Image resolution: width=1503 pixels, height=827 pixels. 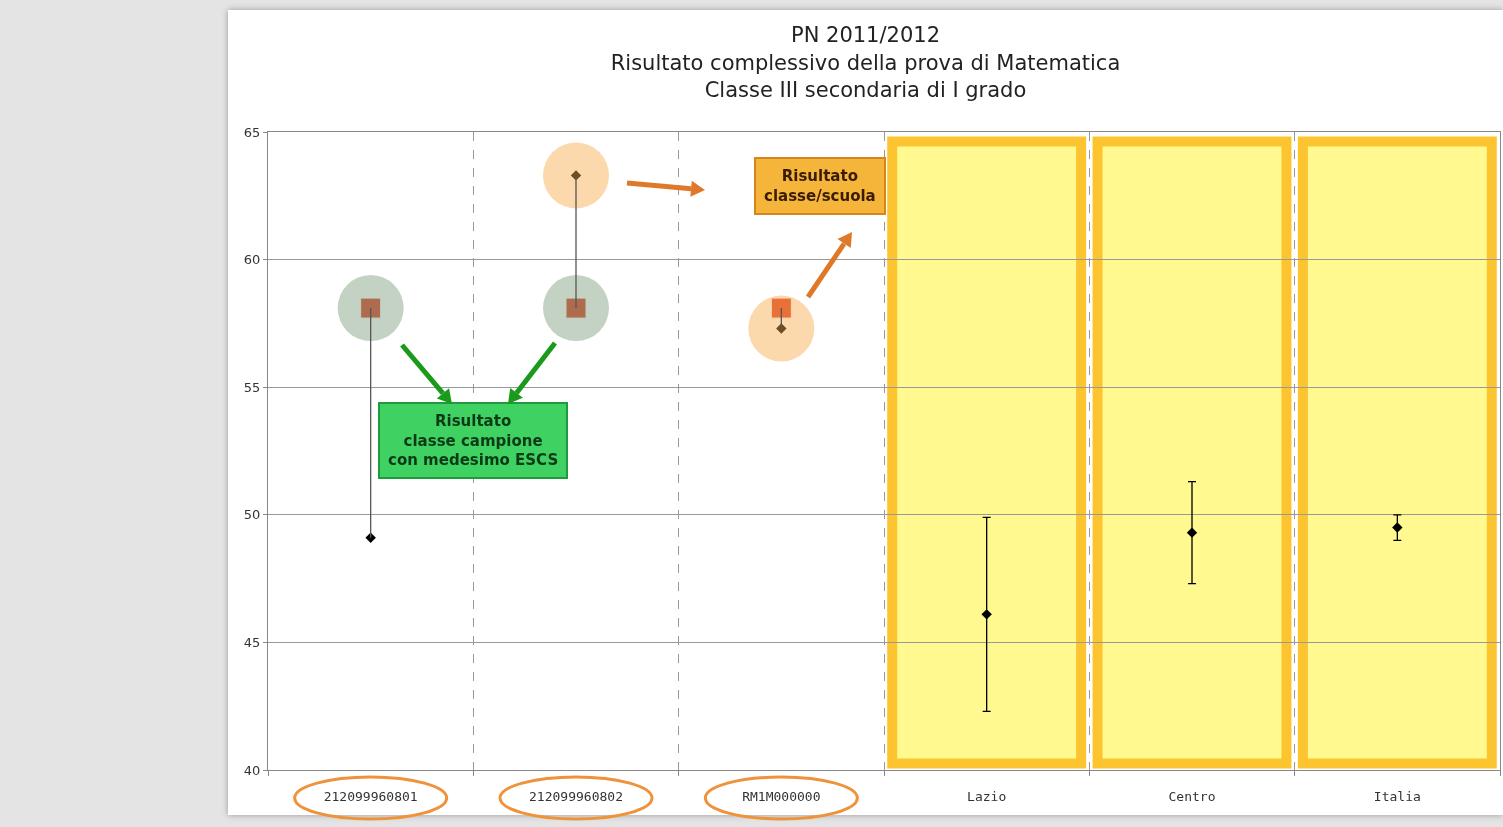 I want to click on y-tick-label: 65, so click(x=252, y=132).